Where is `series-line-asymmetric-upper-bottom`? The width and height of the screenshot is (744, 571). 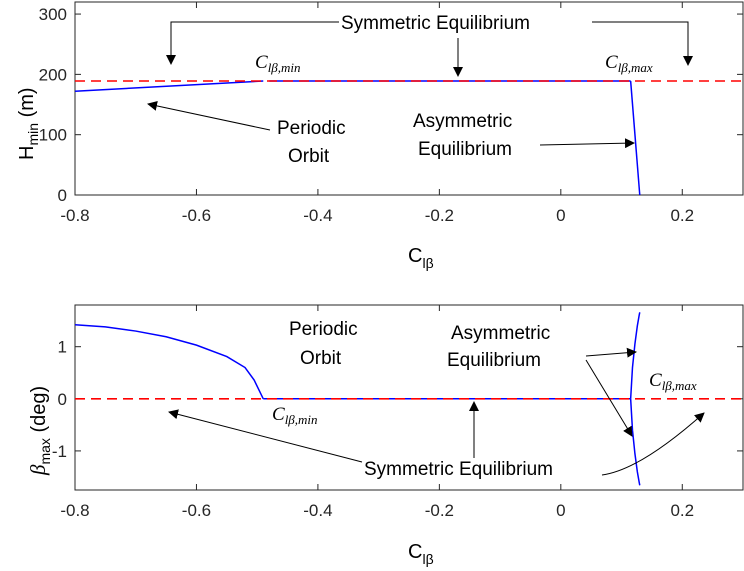 series-line-asymmetric-upper-bottom is located at coordinates (635, 355).